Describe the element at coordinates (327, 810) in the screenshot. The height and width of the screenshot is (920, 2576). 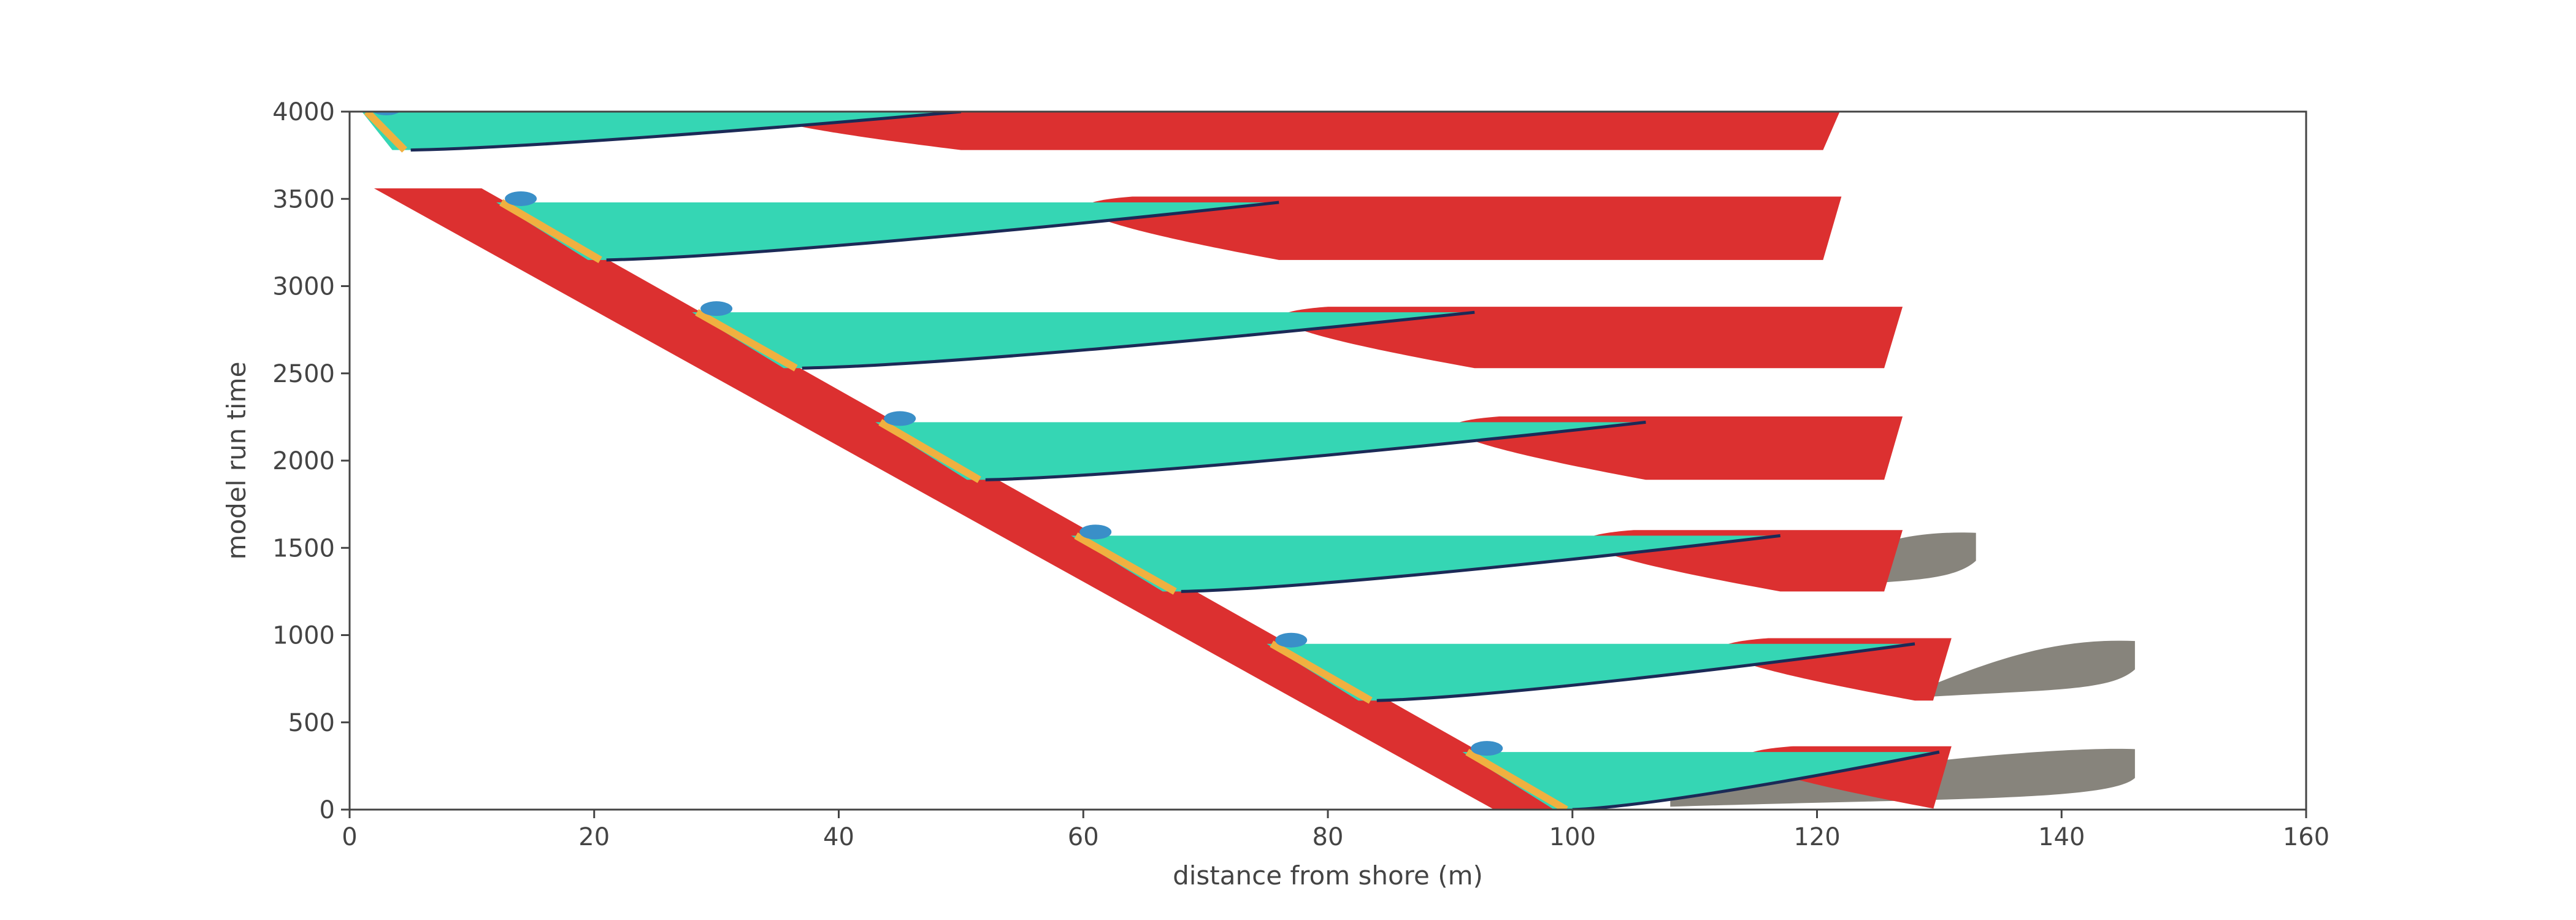
I see `y-tick-label-0: 0` at that location.